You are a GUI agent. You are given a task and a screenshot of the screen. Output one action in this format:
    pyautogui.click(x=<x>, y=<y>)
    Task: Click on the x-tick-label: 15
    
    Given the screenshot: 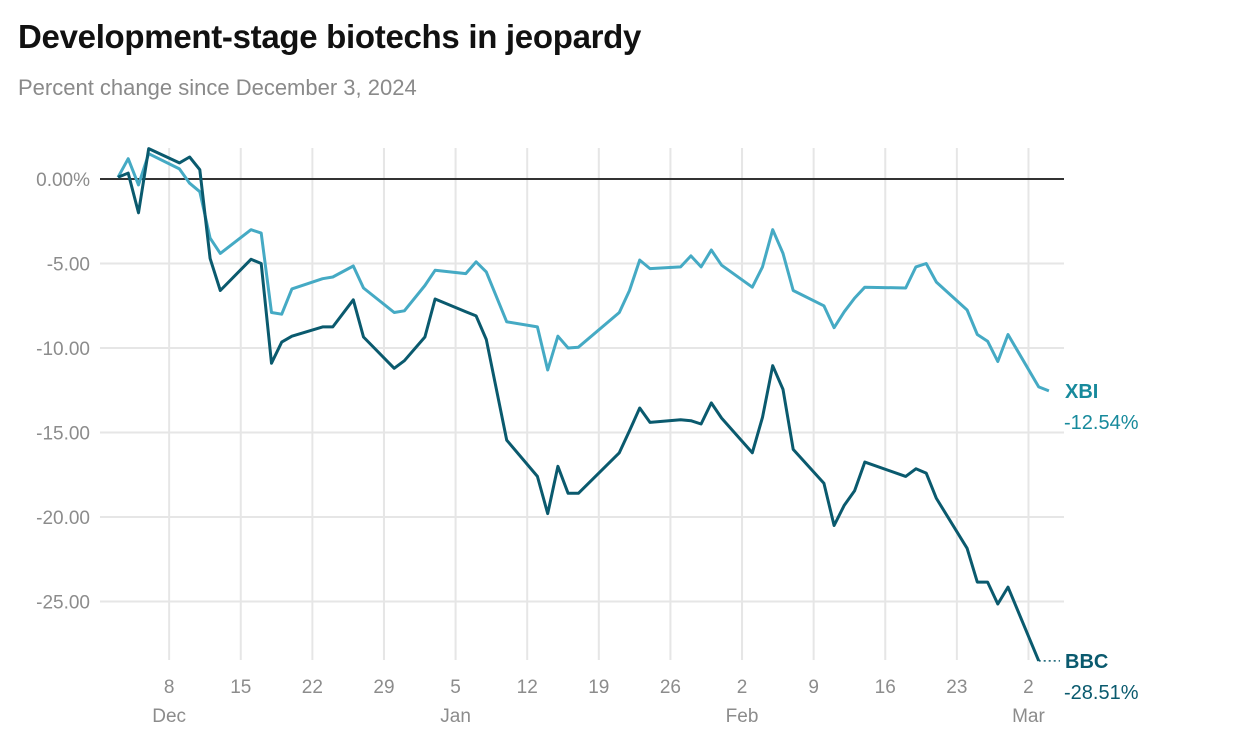 What is the action you would take?
    pyautogui.click(x=240, y=687)
    